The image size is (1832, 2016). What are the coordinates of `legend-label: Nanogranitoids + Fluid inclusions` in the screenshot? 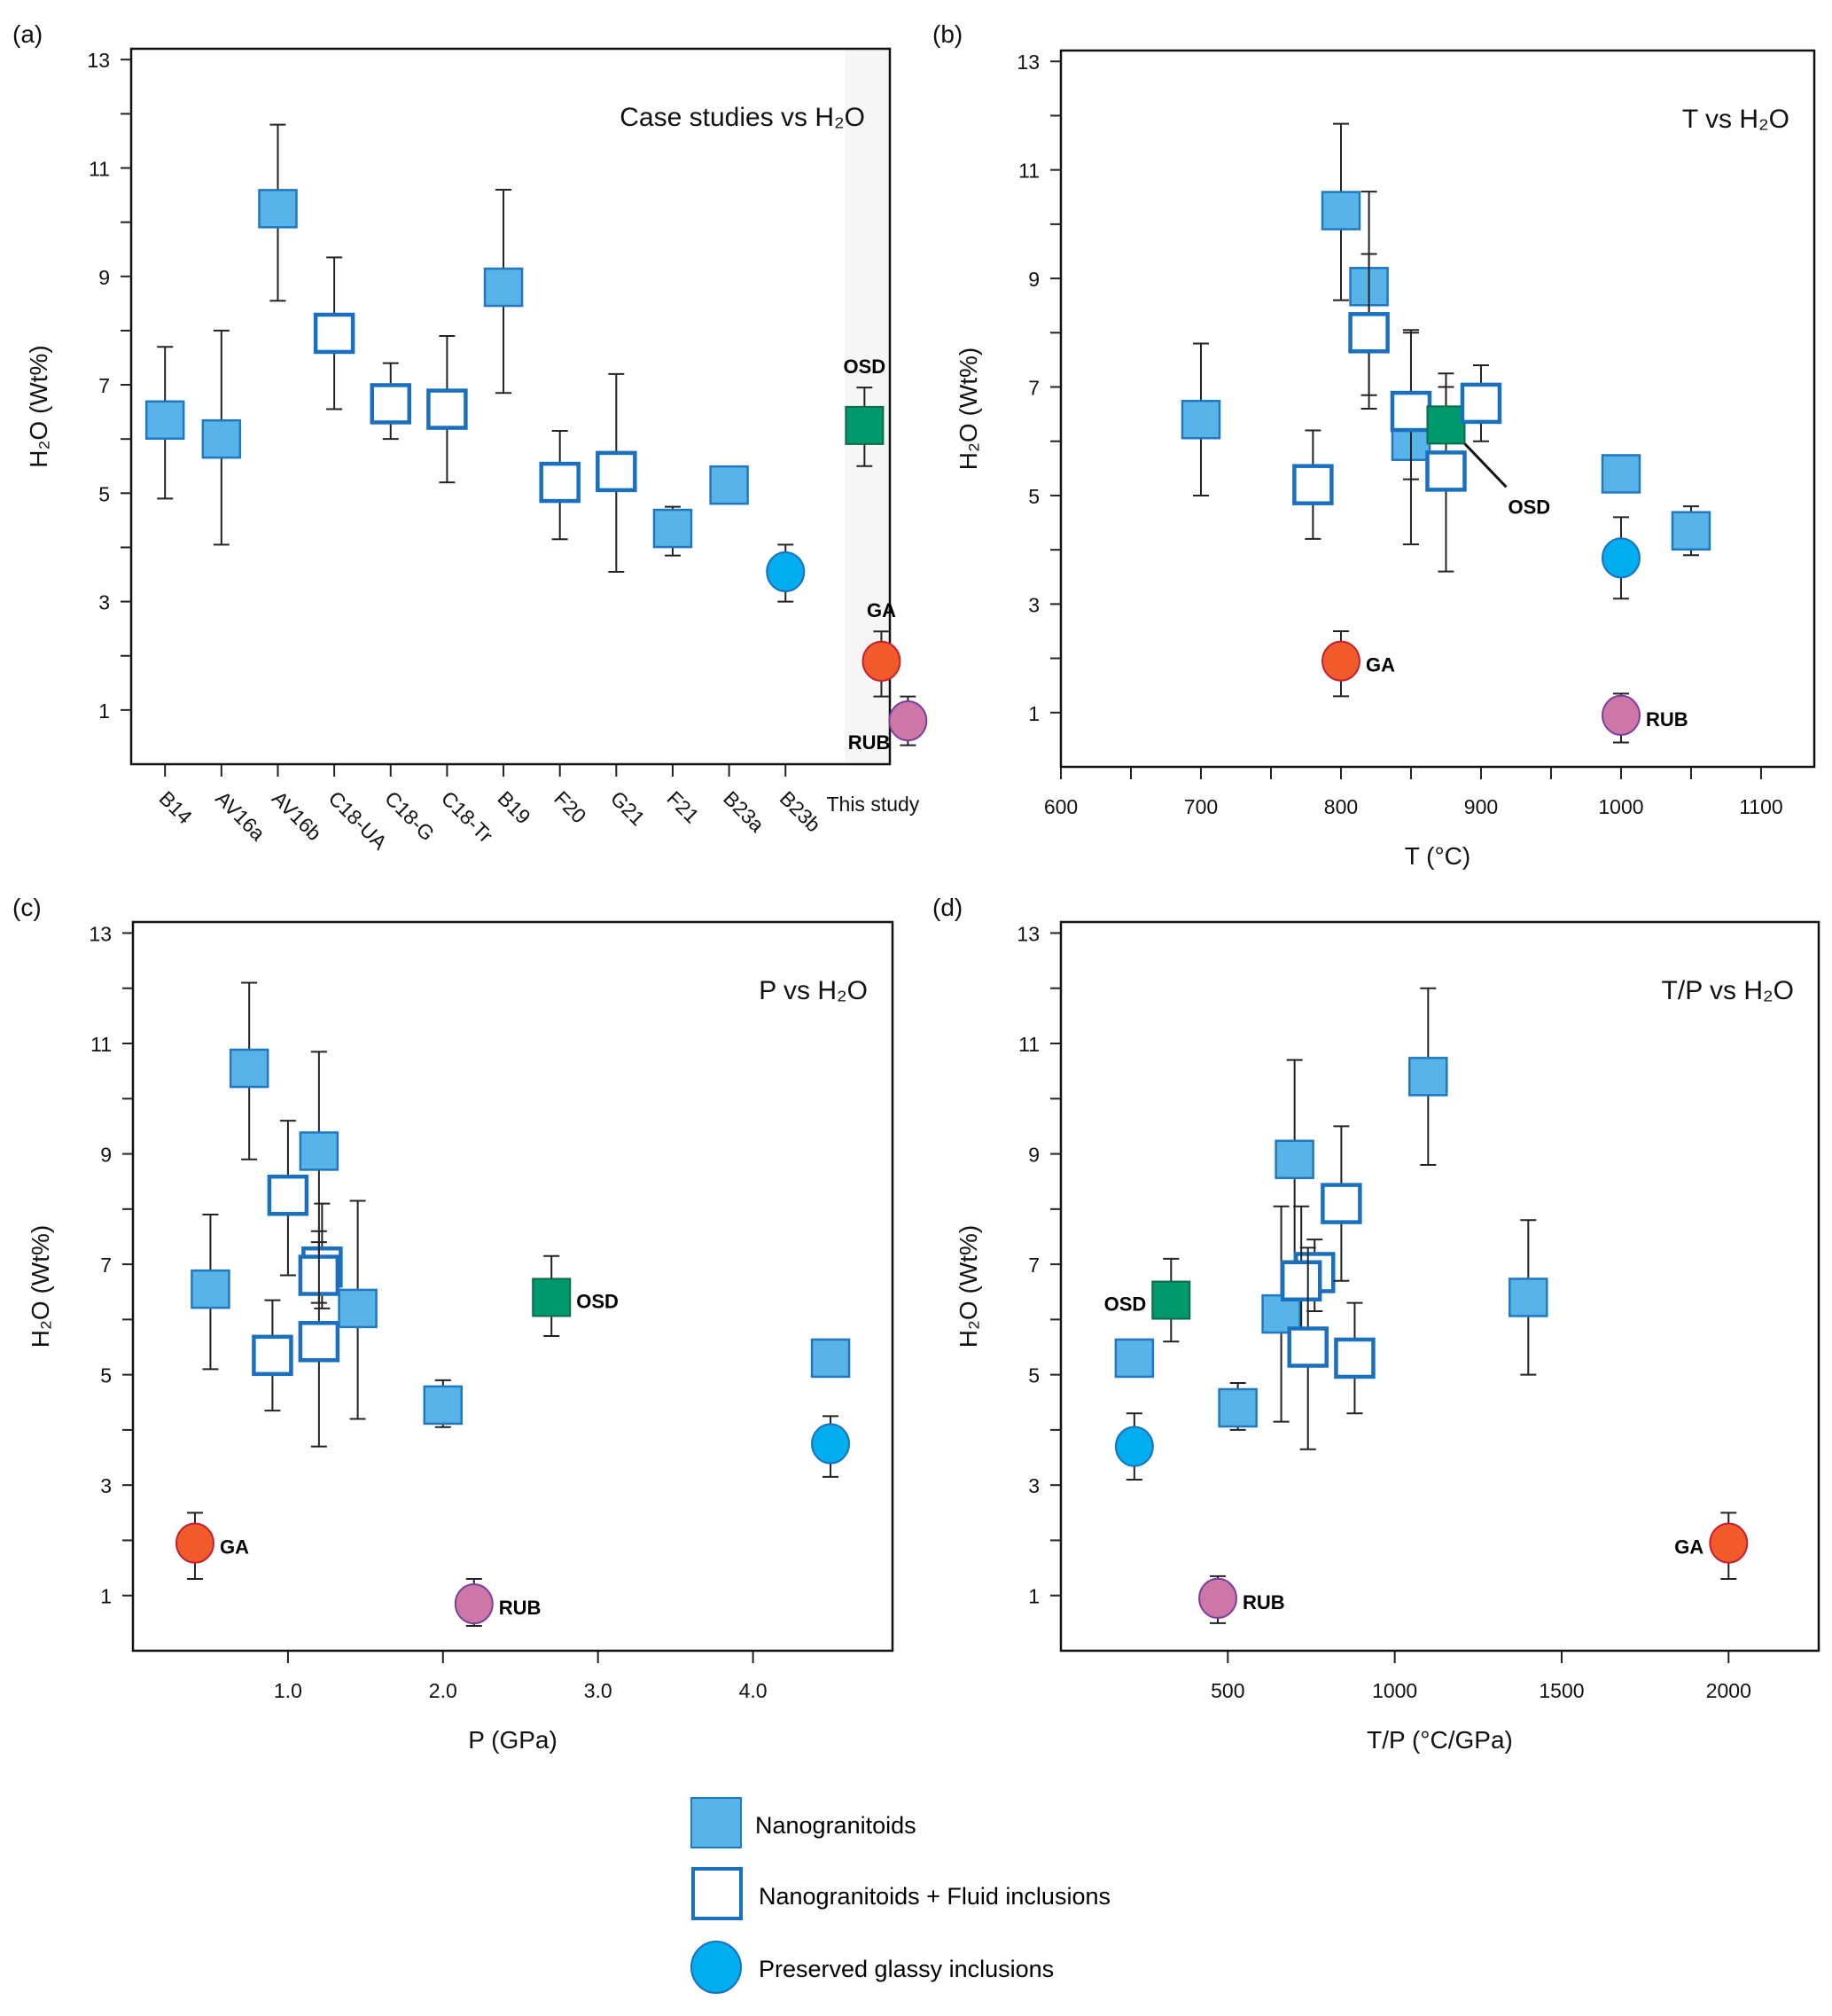 It's located at (935, 1896).